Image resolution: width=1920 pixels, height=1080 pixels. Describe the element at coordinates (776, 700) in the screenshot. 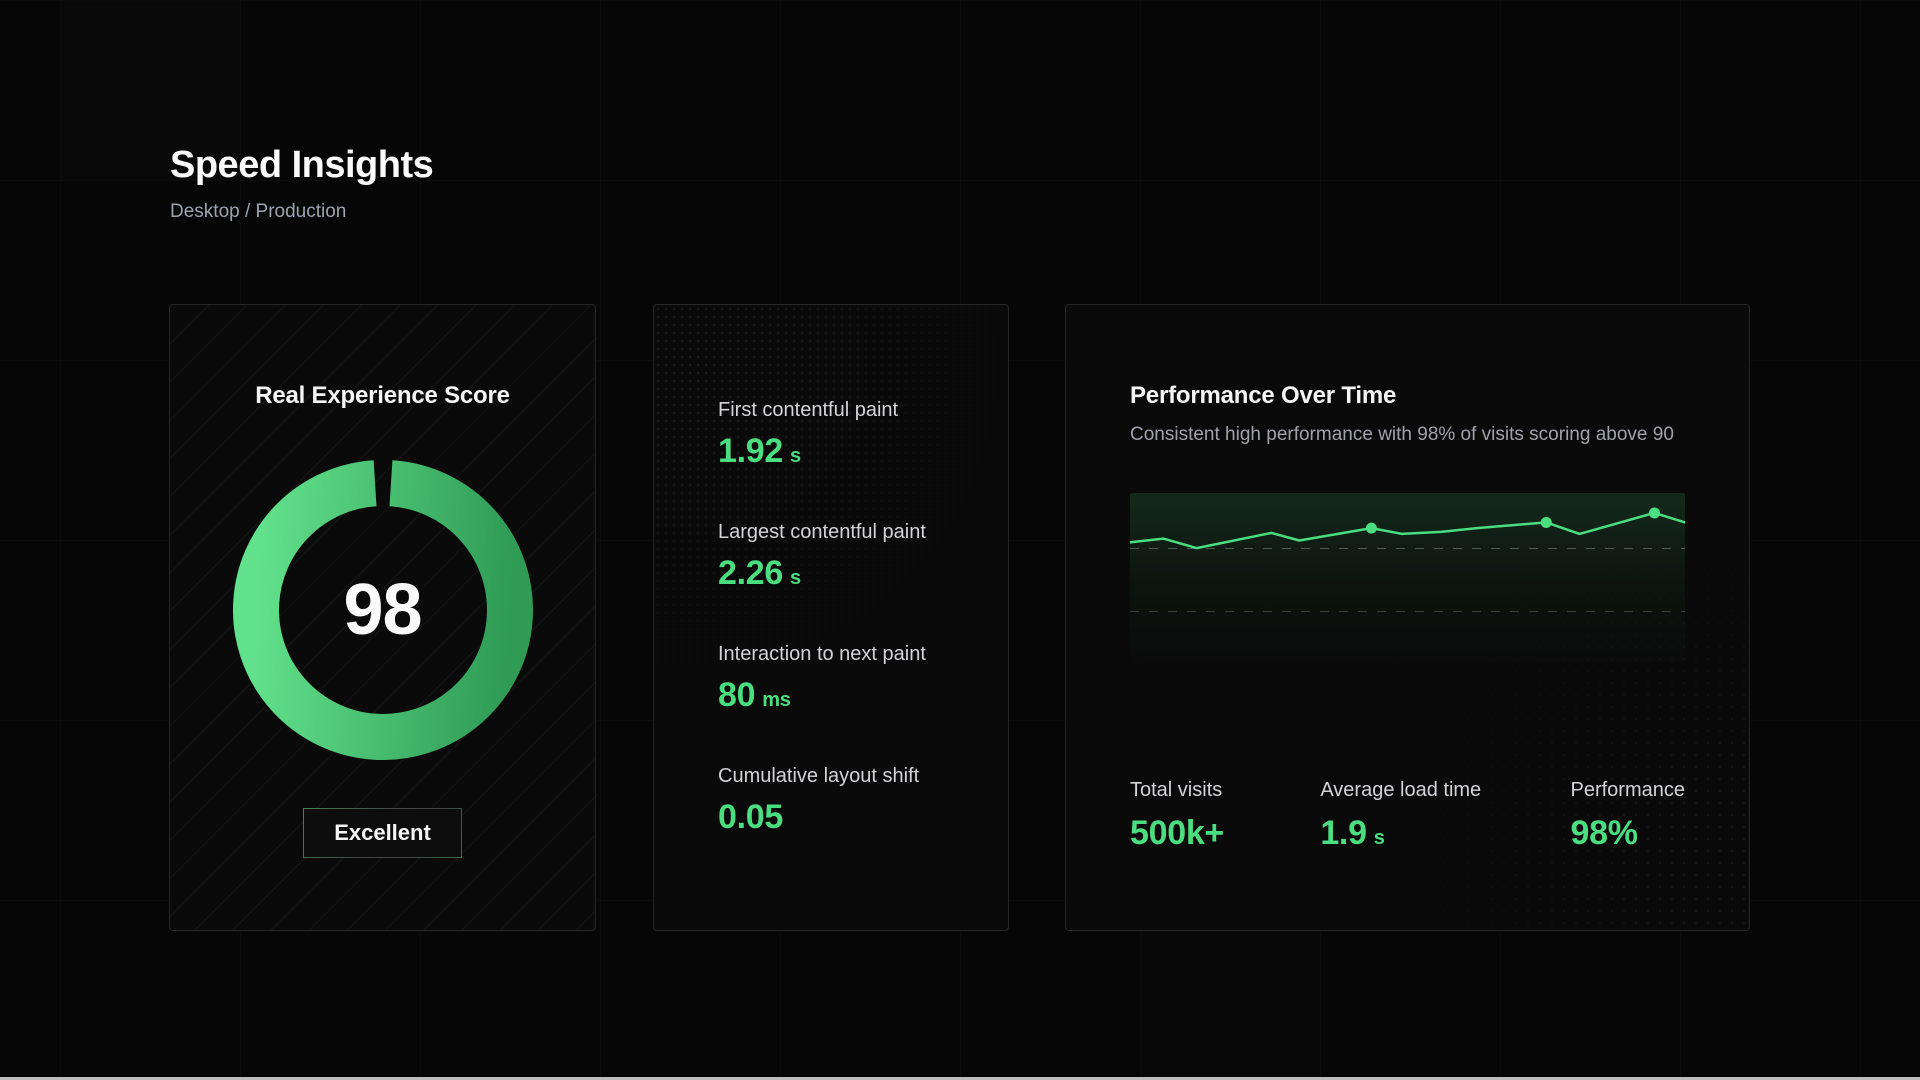

I see `metric-unit: ms` at that location.